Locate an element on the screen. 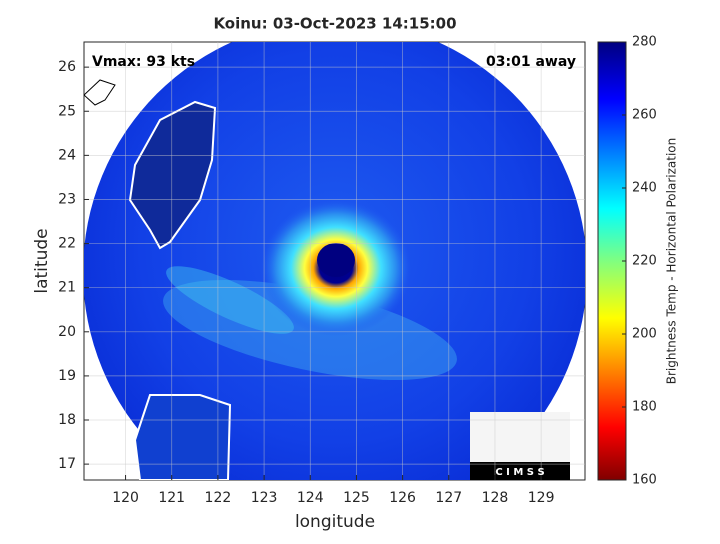  annotation: Vmax: 93 kts is located at coordinates (143, 62).